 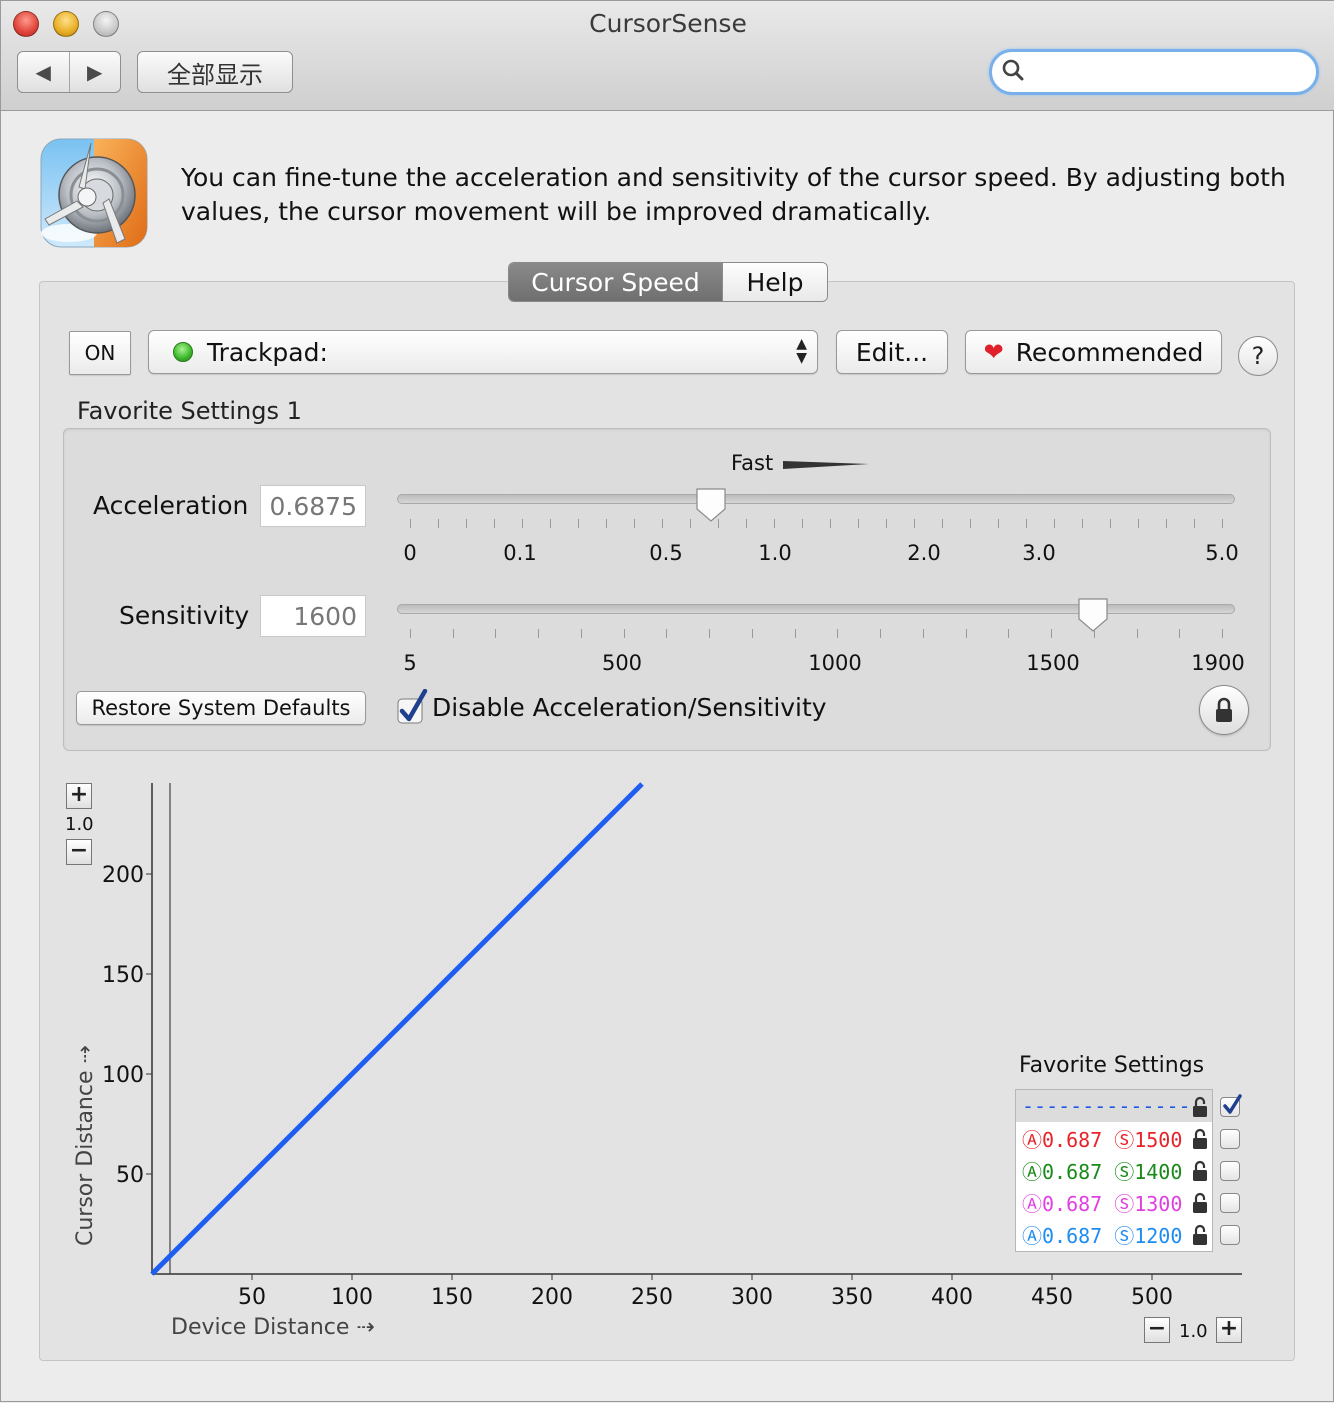 What do you see at coordinates (100, 353) in the screenshot?
I see `on-off-toggle-button: ON` at bounding box center [100, 353].